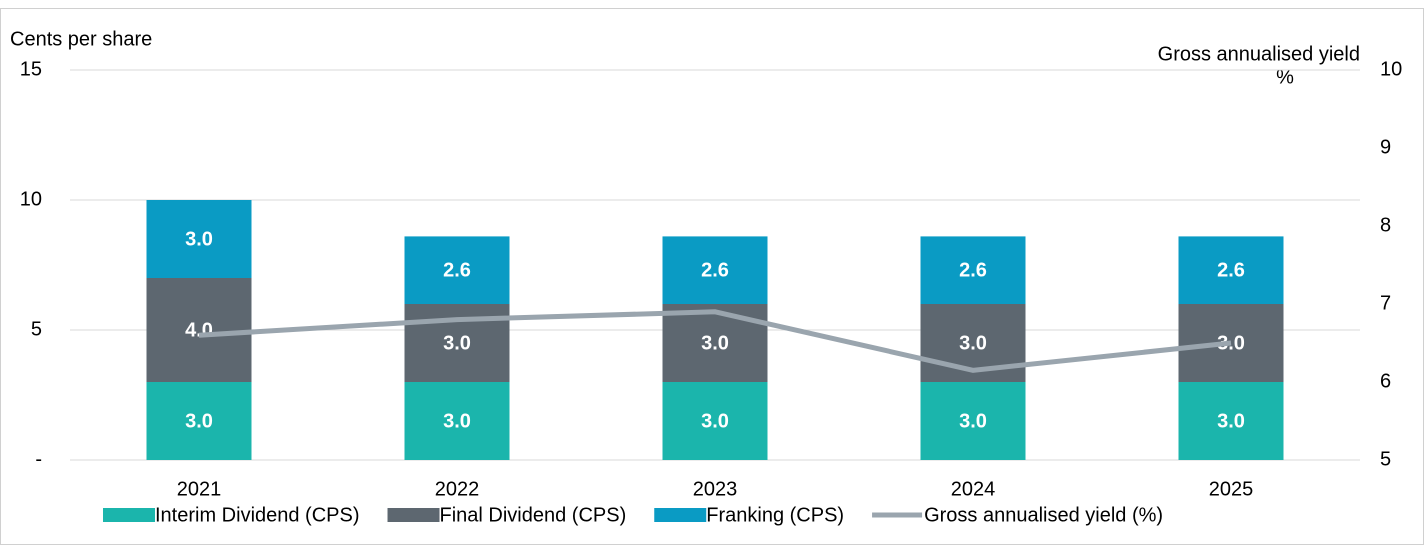  What do you see at coordinates (457, 489) in the screenshot?
I see `x-tick-label: 2022` at bounding box center [457, 489].